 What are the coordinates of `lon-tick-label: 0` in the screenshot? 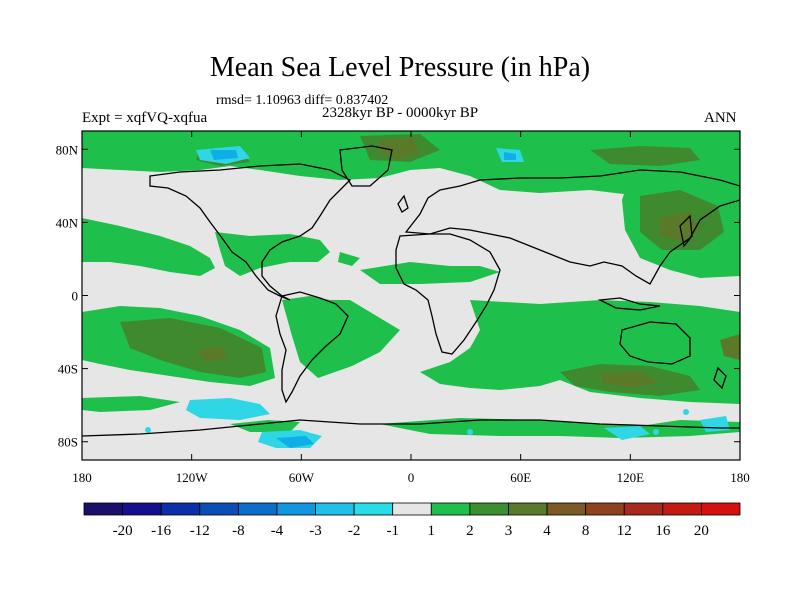 It's located at (411, 477).